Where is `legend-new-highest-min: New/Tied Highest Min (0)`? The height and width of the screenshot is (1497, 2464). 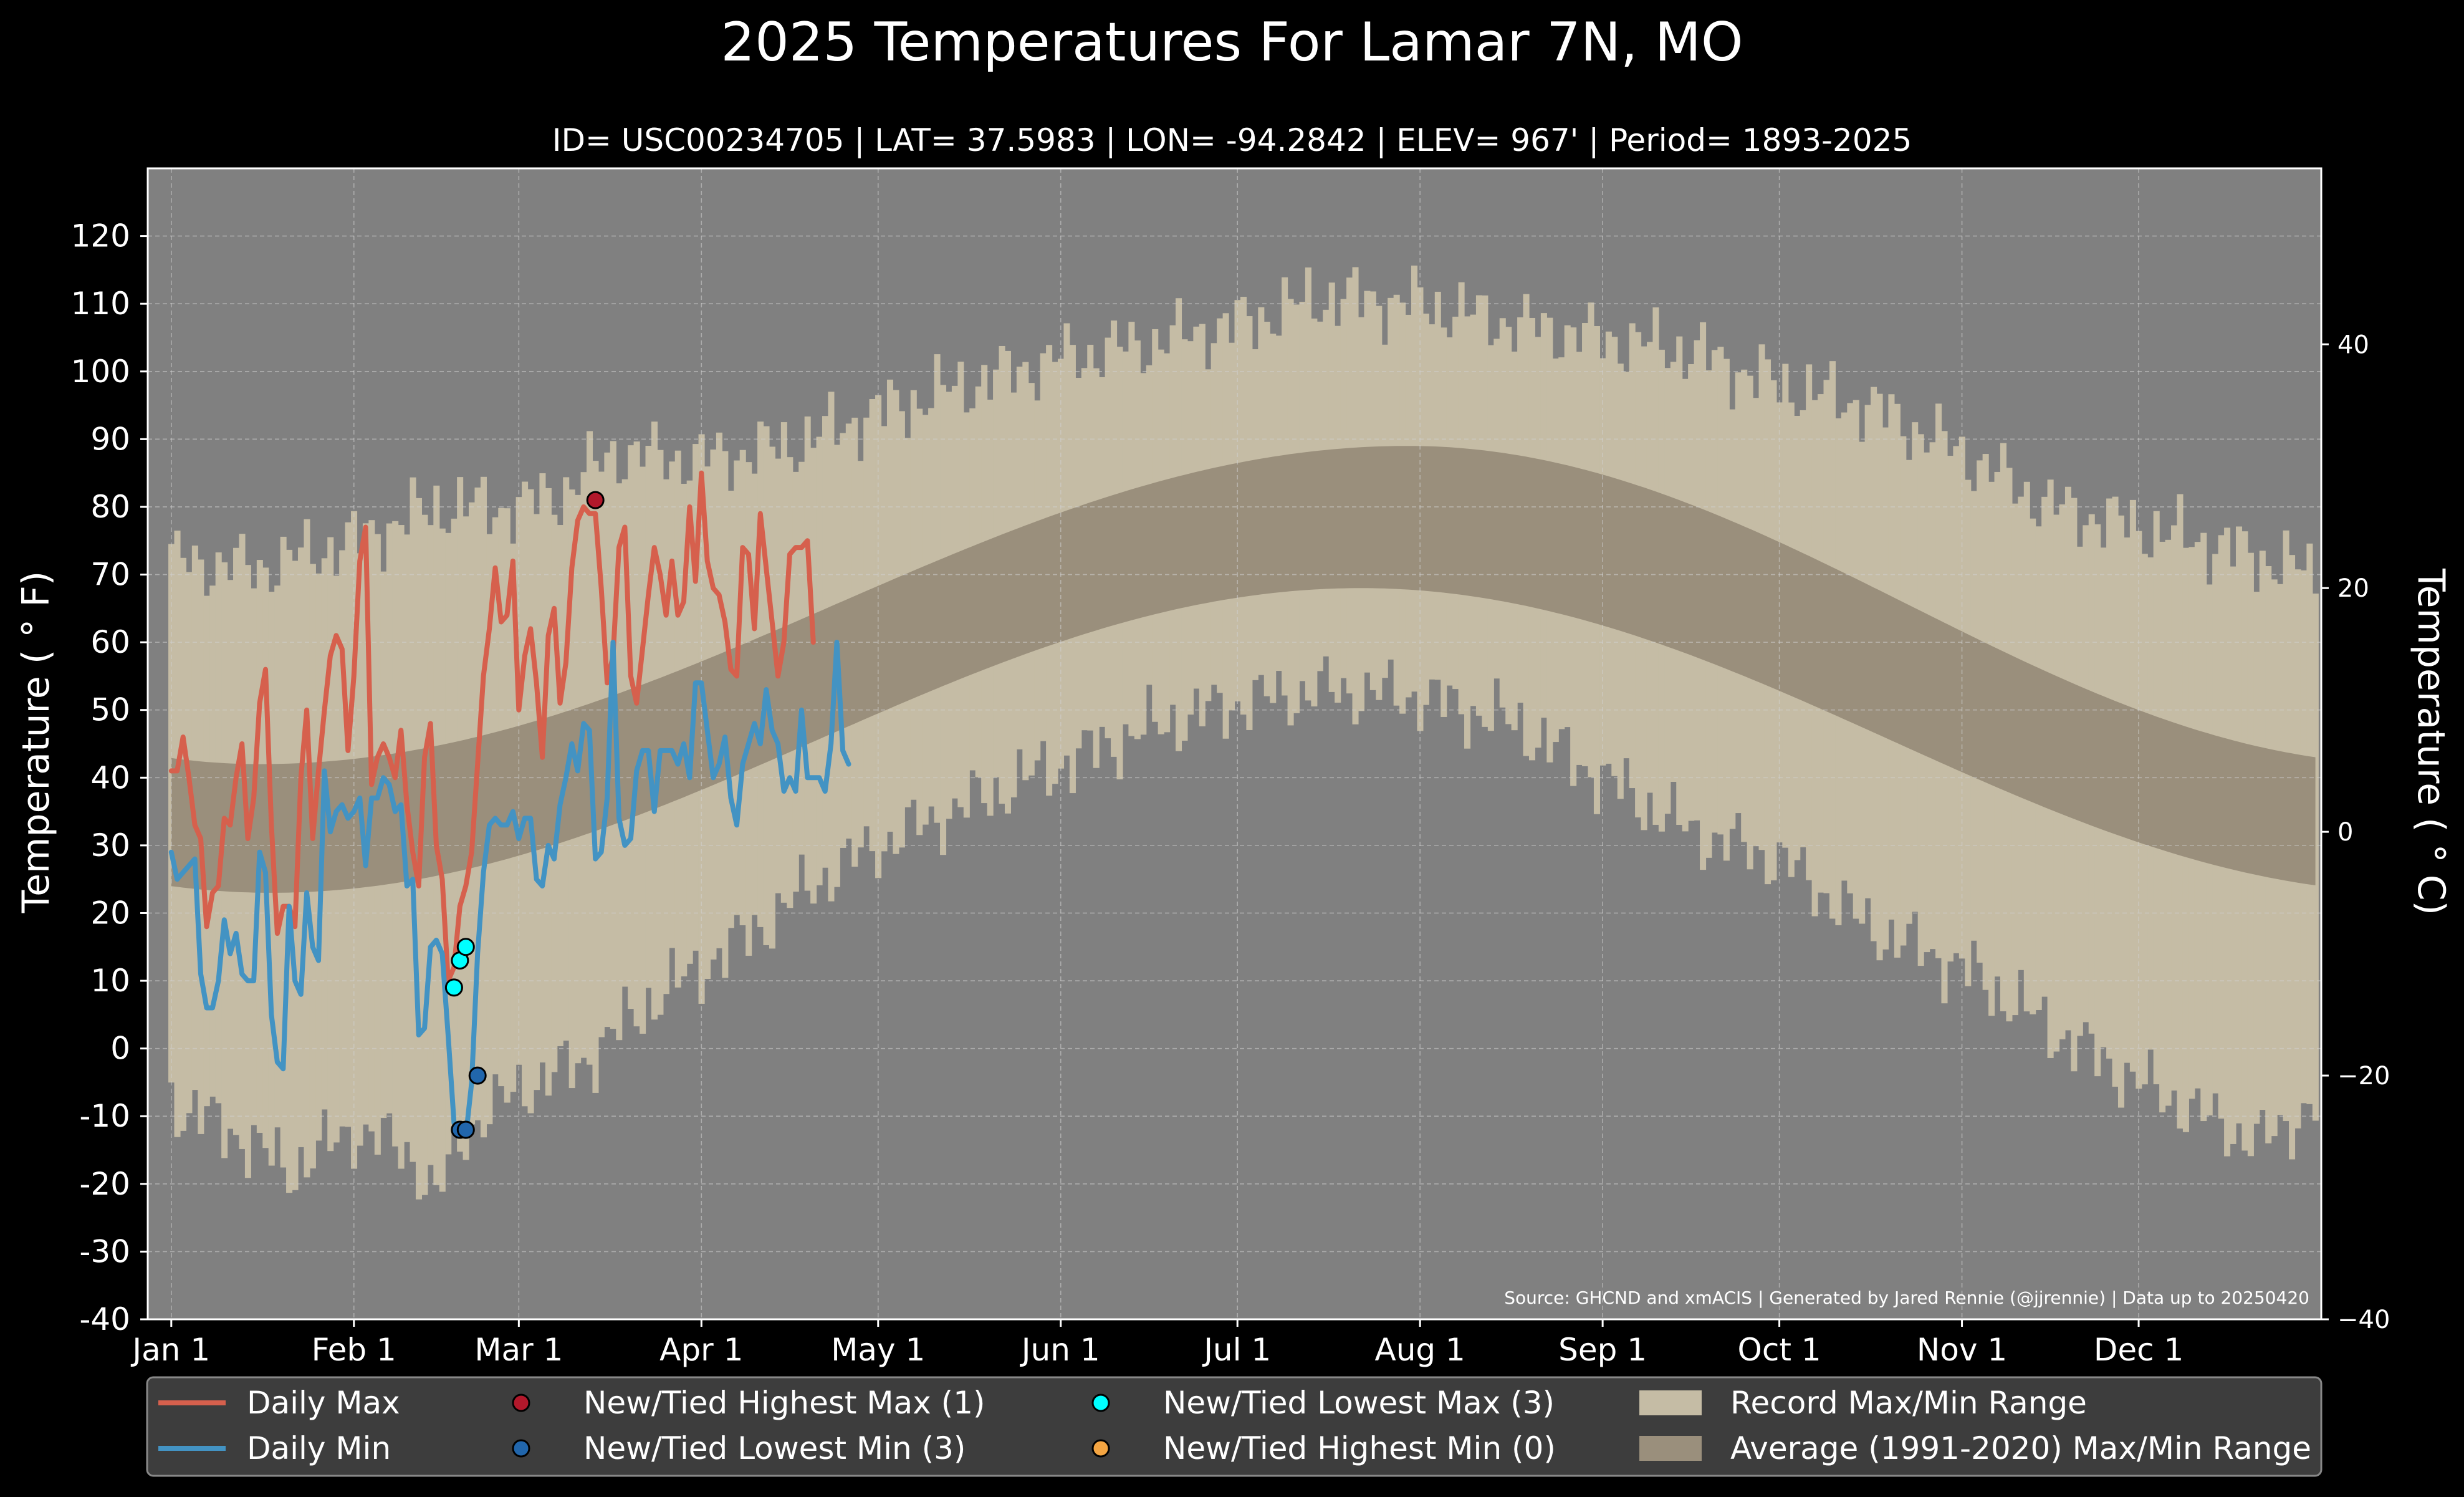
legend-new-highest-min: New/Tied Highest Min (0) is located at coordinates (1323, 1448).